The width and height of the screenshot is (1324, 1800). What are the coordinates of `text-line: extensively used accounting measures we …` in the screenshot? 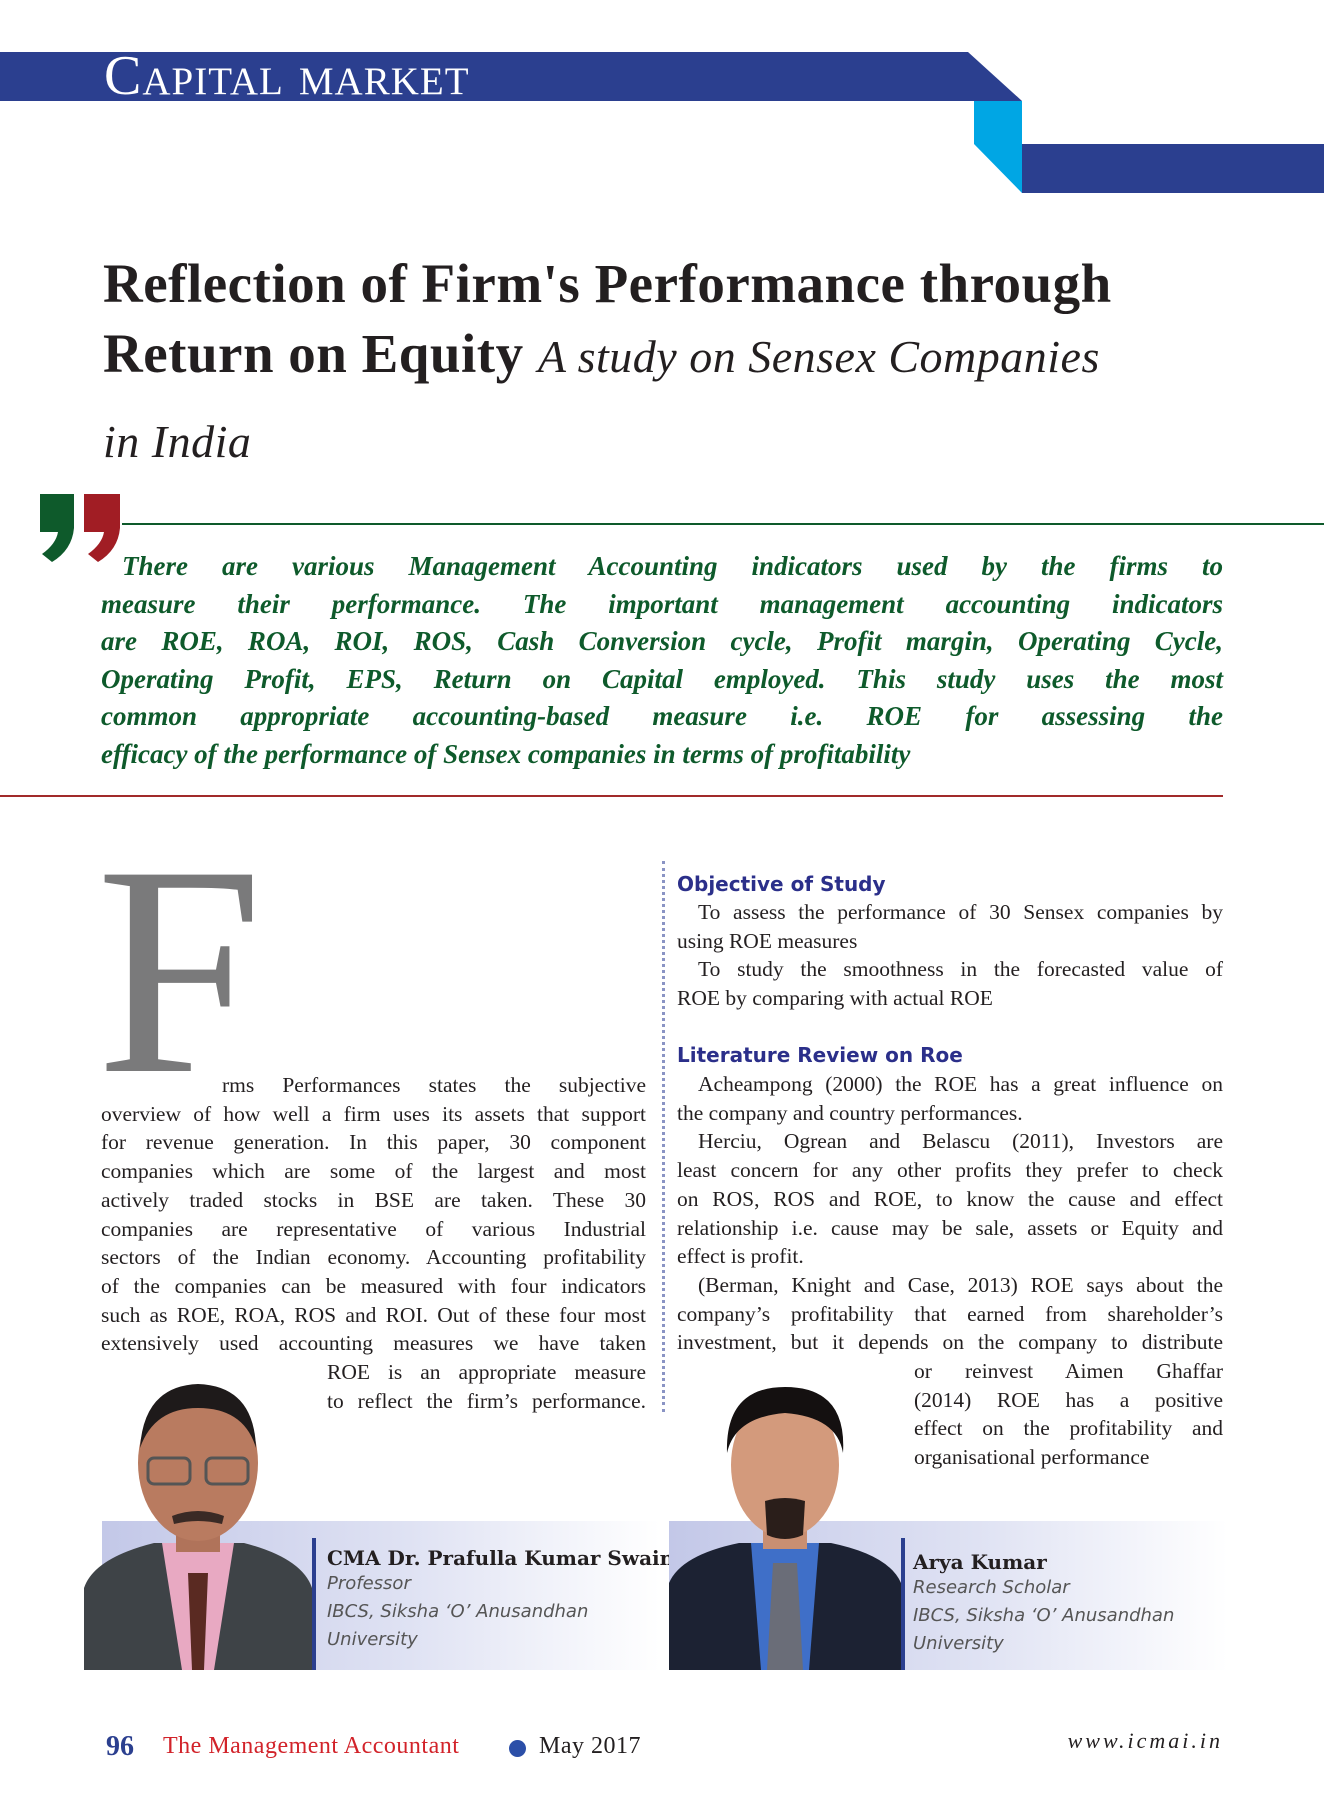 It's located at (373, 1343).